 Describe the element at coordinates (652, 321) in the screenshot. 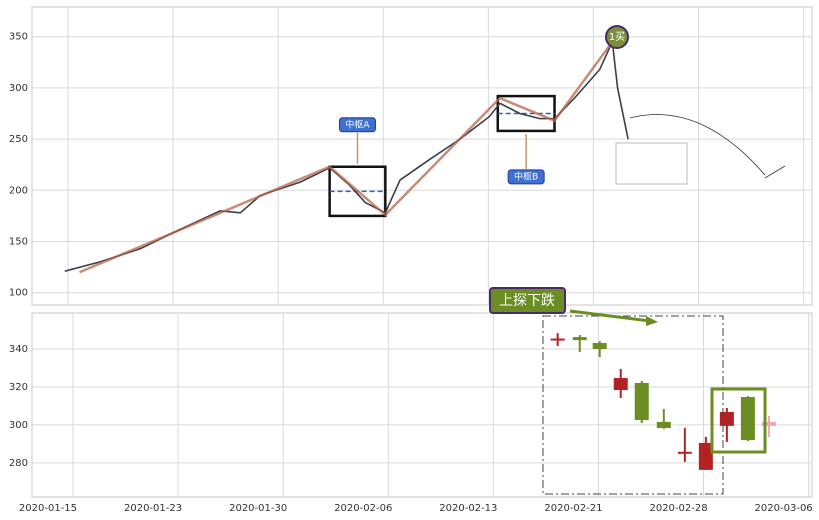

I see `arrow-head` at that location.